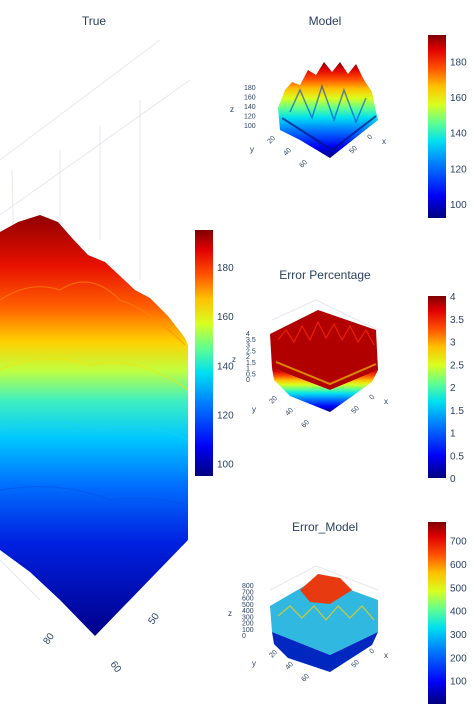  I want to click on epTicks-z-tick: 3, so click(248, 346).